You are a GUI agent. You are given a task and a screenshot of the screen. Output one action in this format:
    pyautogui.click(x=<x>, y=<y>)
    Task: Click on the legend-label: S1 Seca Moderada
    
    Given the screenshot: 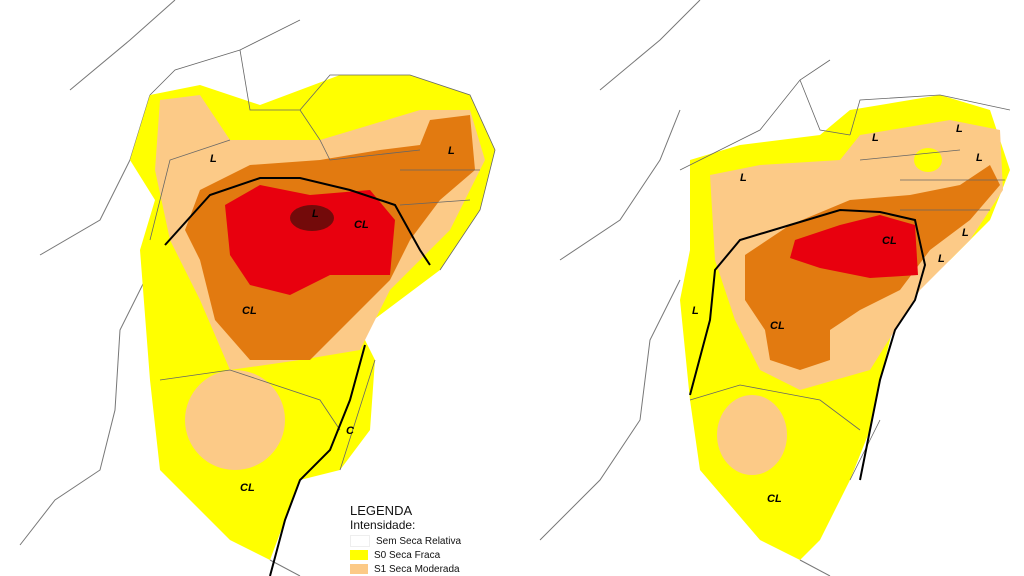 What is the action you would take?
    pyautogui.click(x=417, y=569)
    